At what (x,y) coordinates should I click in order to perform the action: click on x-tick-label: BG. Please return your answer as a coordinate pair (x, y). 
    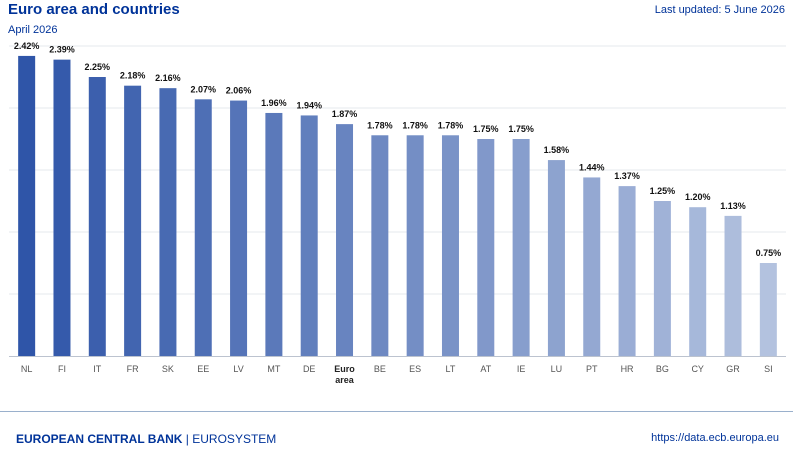
    Looking at the image, I should click on (662, 369).